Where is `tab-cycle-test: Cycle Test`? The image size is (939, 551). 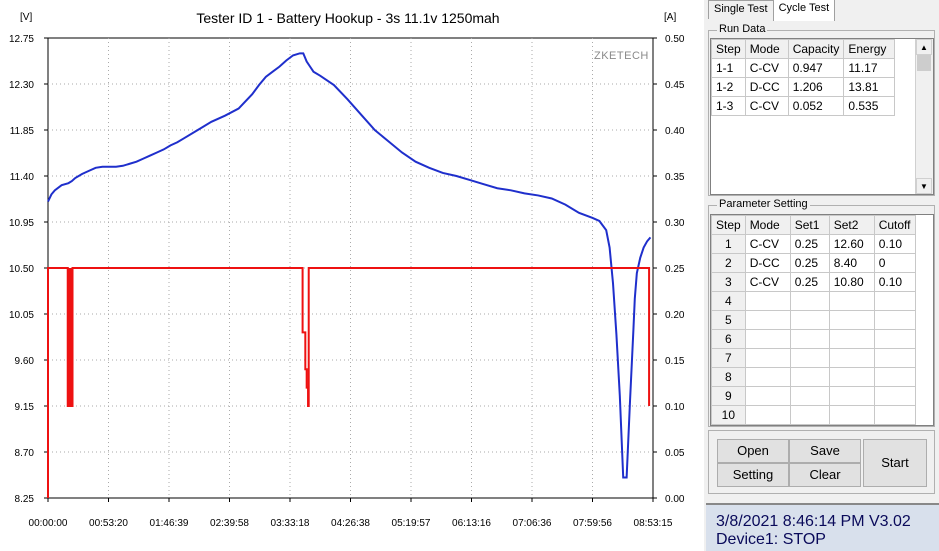 tab-cycle-test: Cycle Test is located at coordinates (804, 10).